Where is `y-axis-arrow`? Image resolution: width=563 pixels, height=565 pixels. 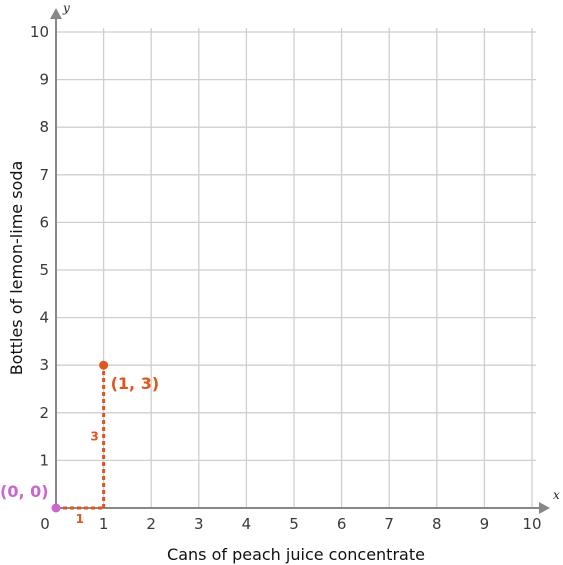 y-axis-arrow is located at coordinates (56, 13).